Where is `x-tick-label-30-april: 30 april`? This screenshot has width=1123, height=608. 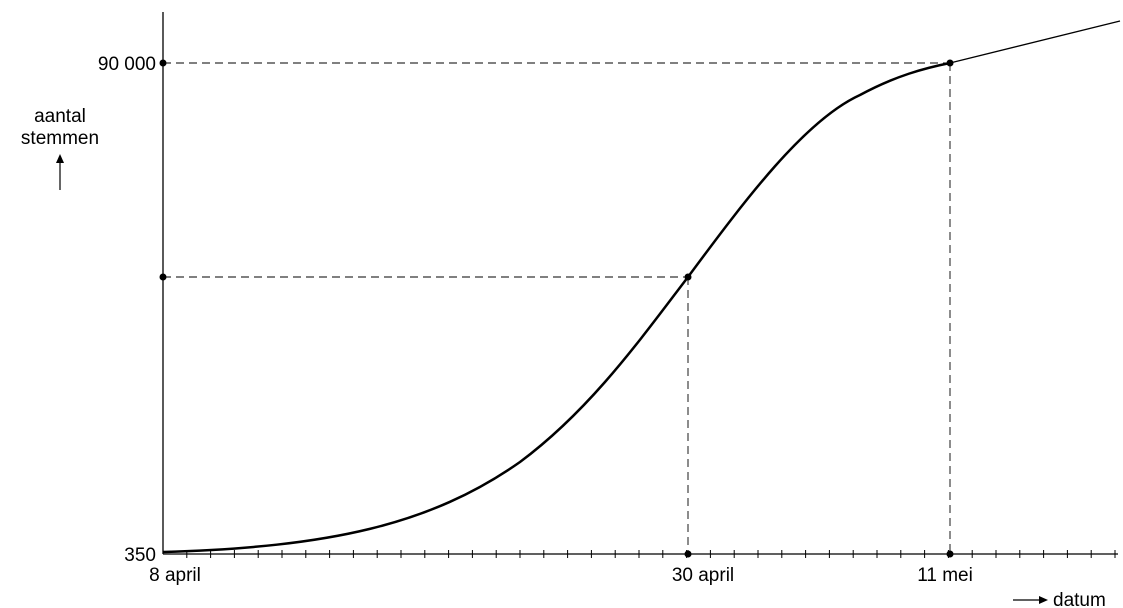
x-tick-label-30-april: 30 april is located at coordinates (703, 575).